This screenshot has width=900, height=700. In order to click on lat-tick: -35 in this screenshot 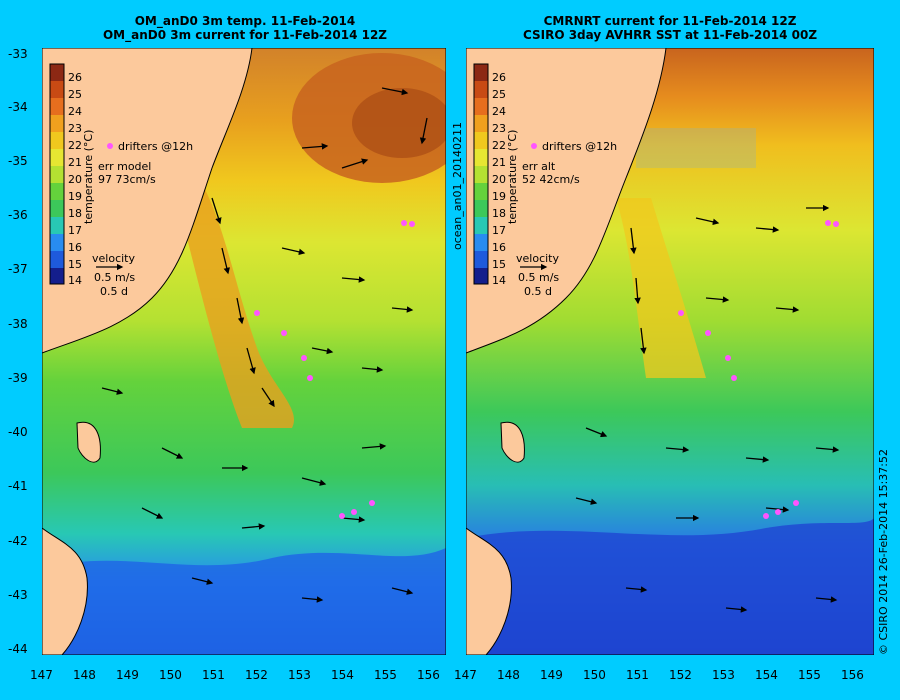, I will do `click(18, 161)`.